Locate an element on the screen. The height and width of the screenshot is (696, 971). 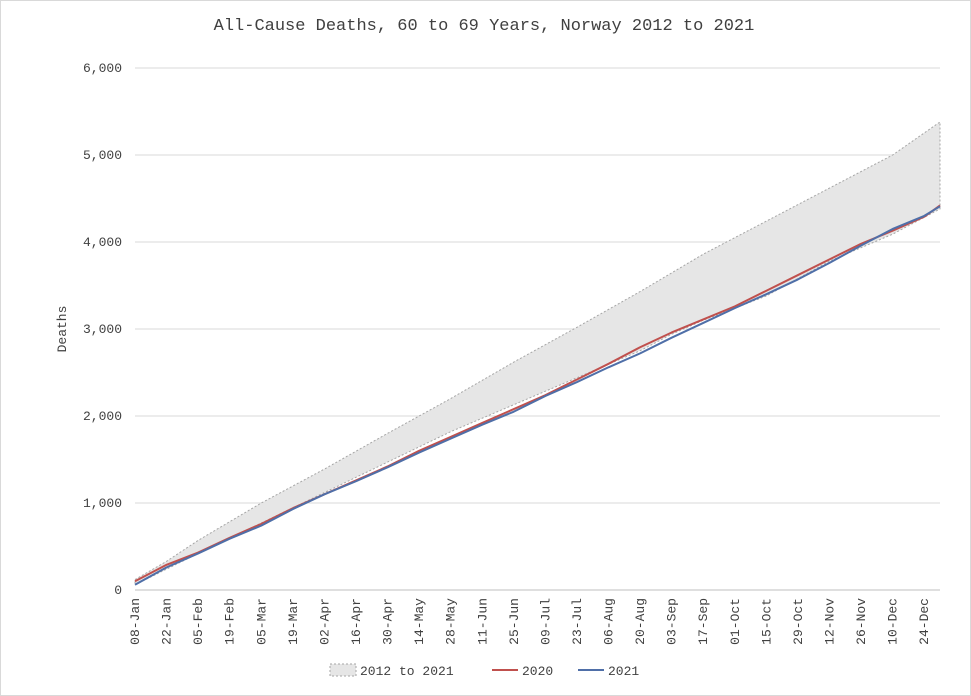
x-tick-label: 26-Nov is located at coordinates (861, 621).